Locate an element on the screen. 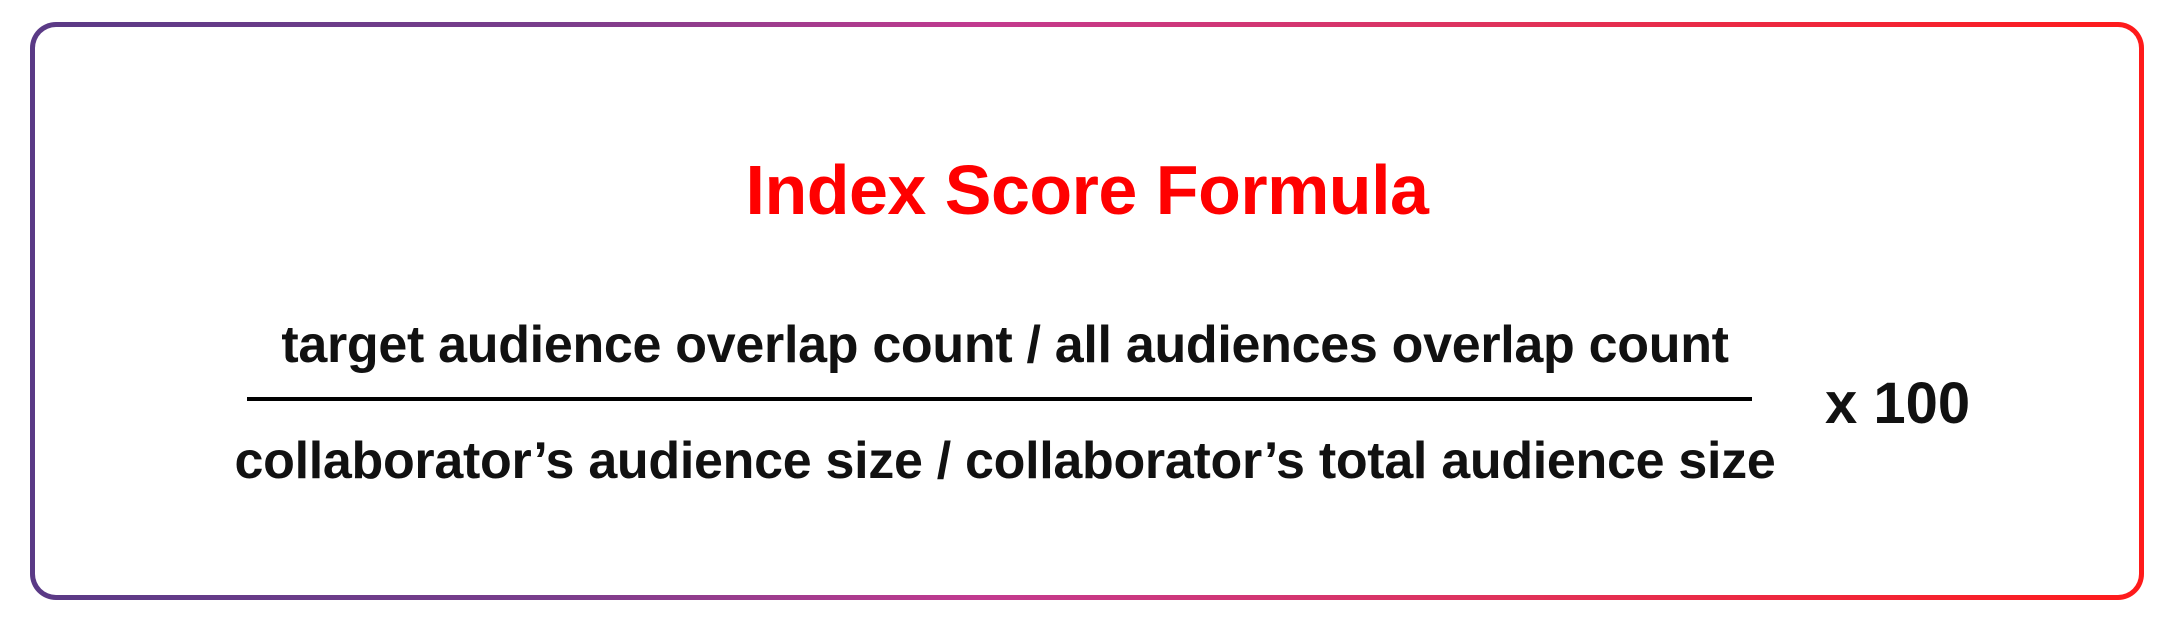 The image size is (2174, 622). fraction-bar is located at coordinates (999, 399).